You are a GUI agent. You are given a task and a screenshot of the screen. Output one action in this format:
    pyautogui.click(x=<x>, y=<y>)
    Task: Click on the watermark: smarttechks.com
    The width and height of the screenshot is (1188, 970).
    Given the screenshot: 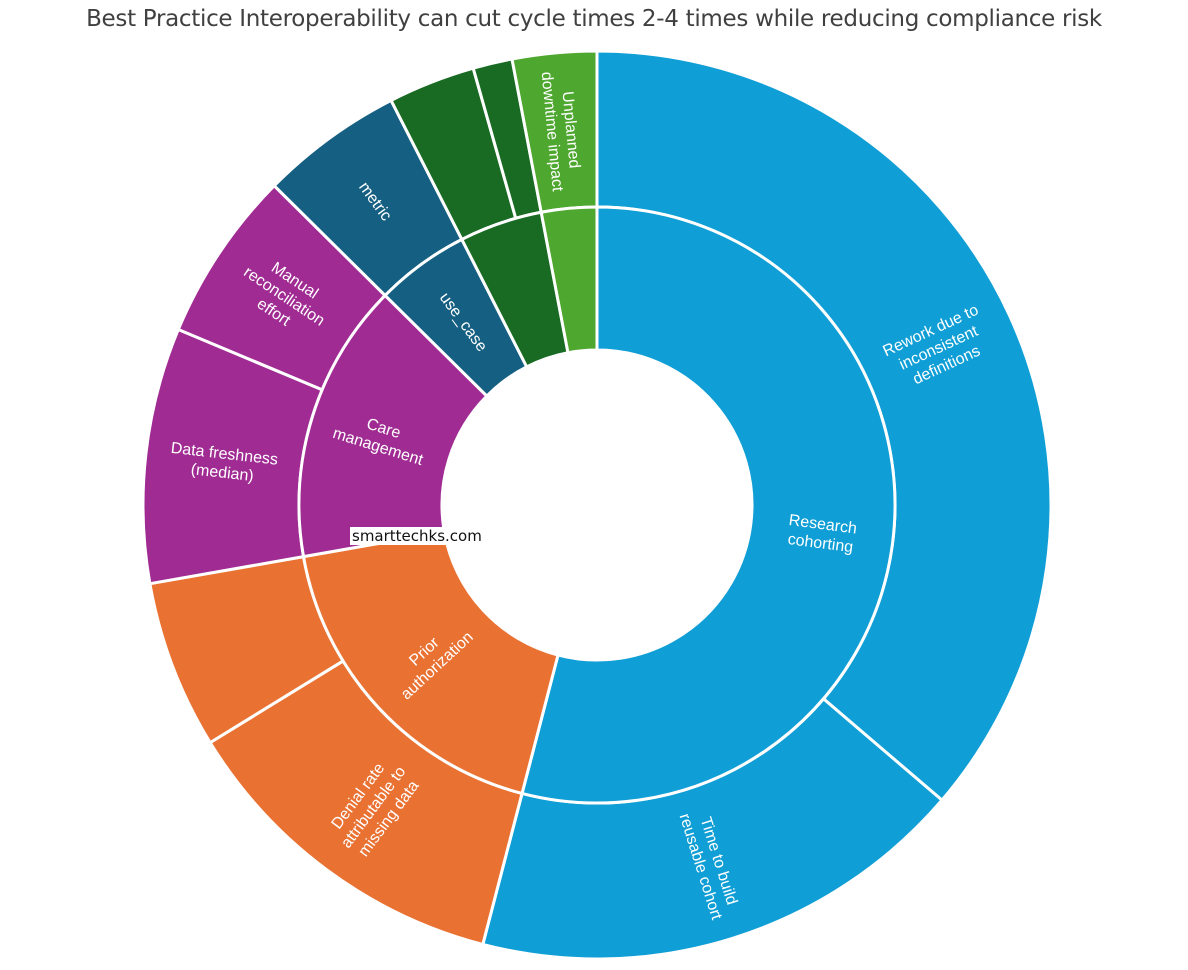 What is the action you would take?
    pyautogui.click(x=417, y=536)
    